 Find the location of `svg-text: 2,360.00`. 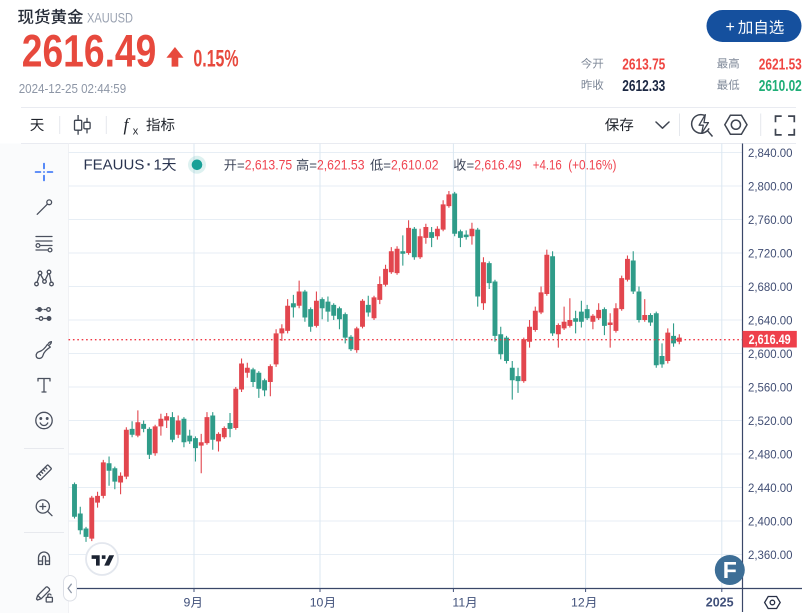

svg-text: 2,360.00 is located at coordinates (770, 555).